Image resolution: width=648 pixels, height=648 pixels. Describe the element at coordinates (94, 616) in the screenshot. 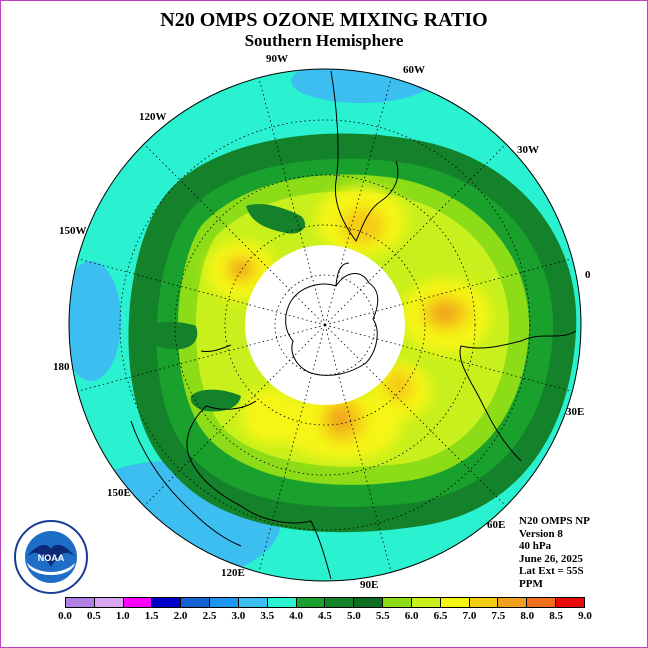

I see `colorbar-tick-label: 0.5` at that location.